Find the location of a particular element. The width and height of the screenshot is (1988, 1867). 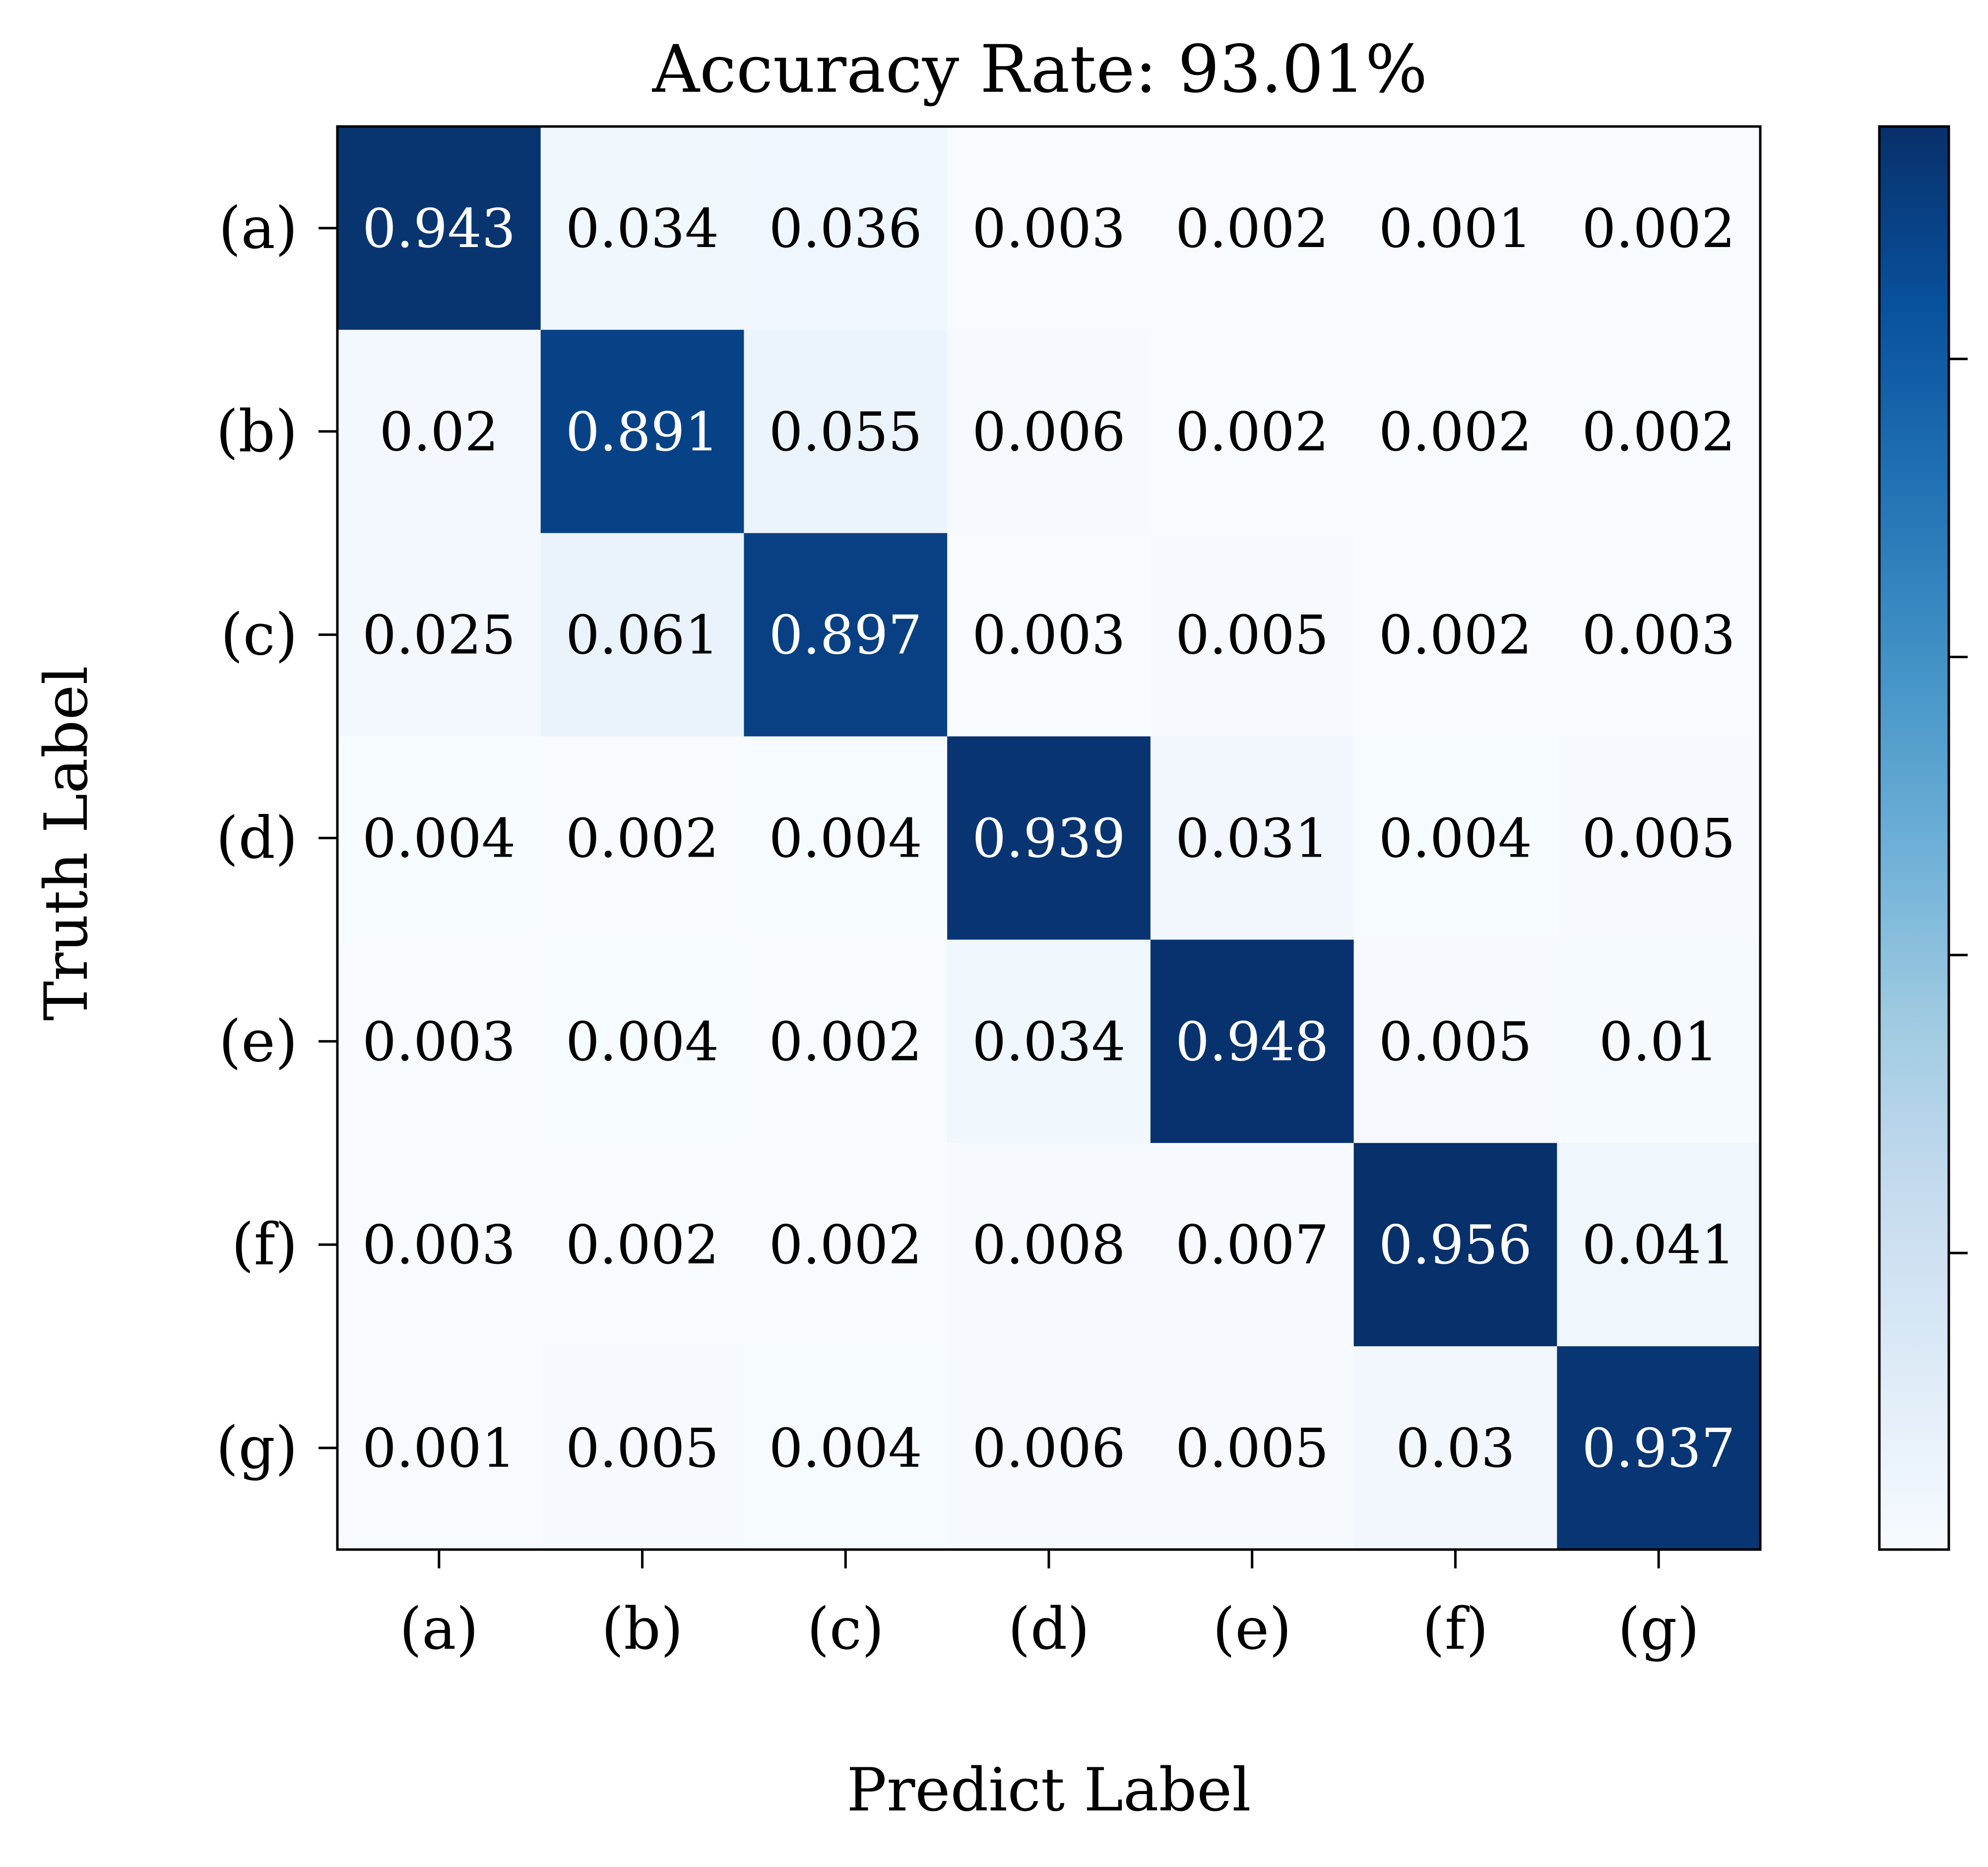

colorbar-ticks is located at coordinates (1958, 806).